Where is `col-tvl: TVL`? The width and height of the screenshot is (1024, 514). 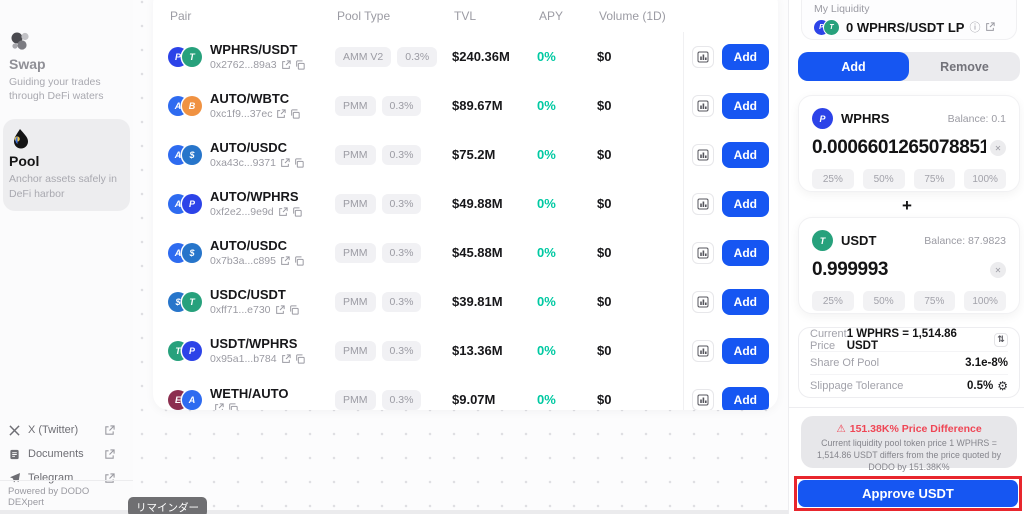
col-tvl: TVL is located at coordinates (465, 16).